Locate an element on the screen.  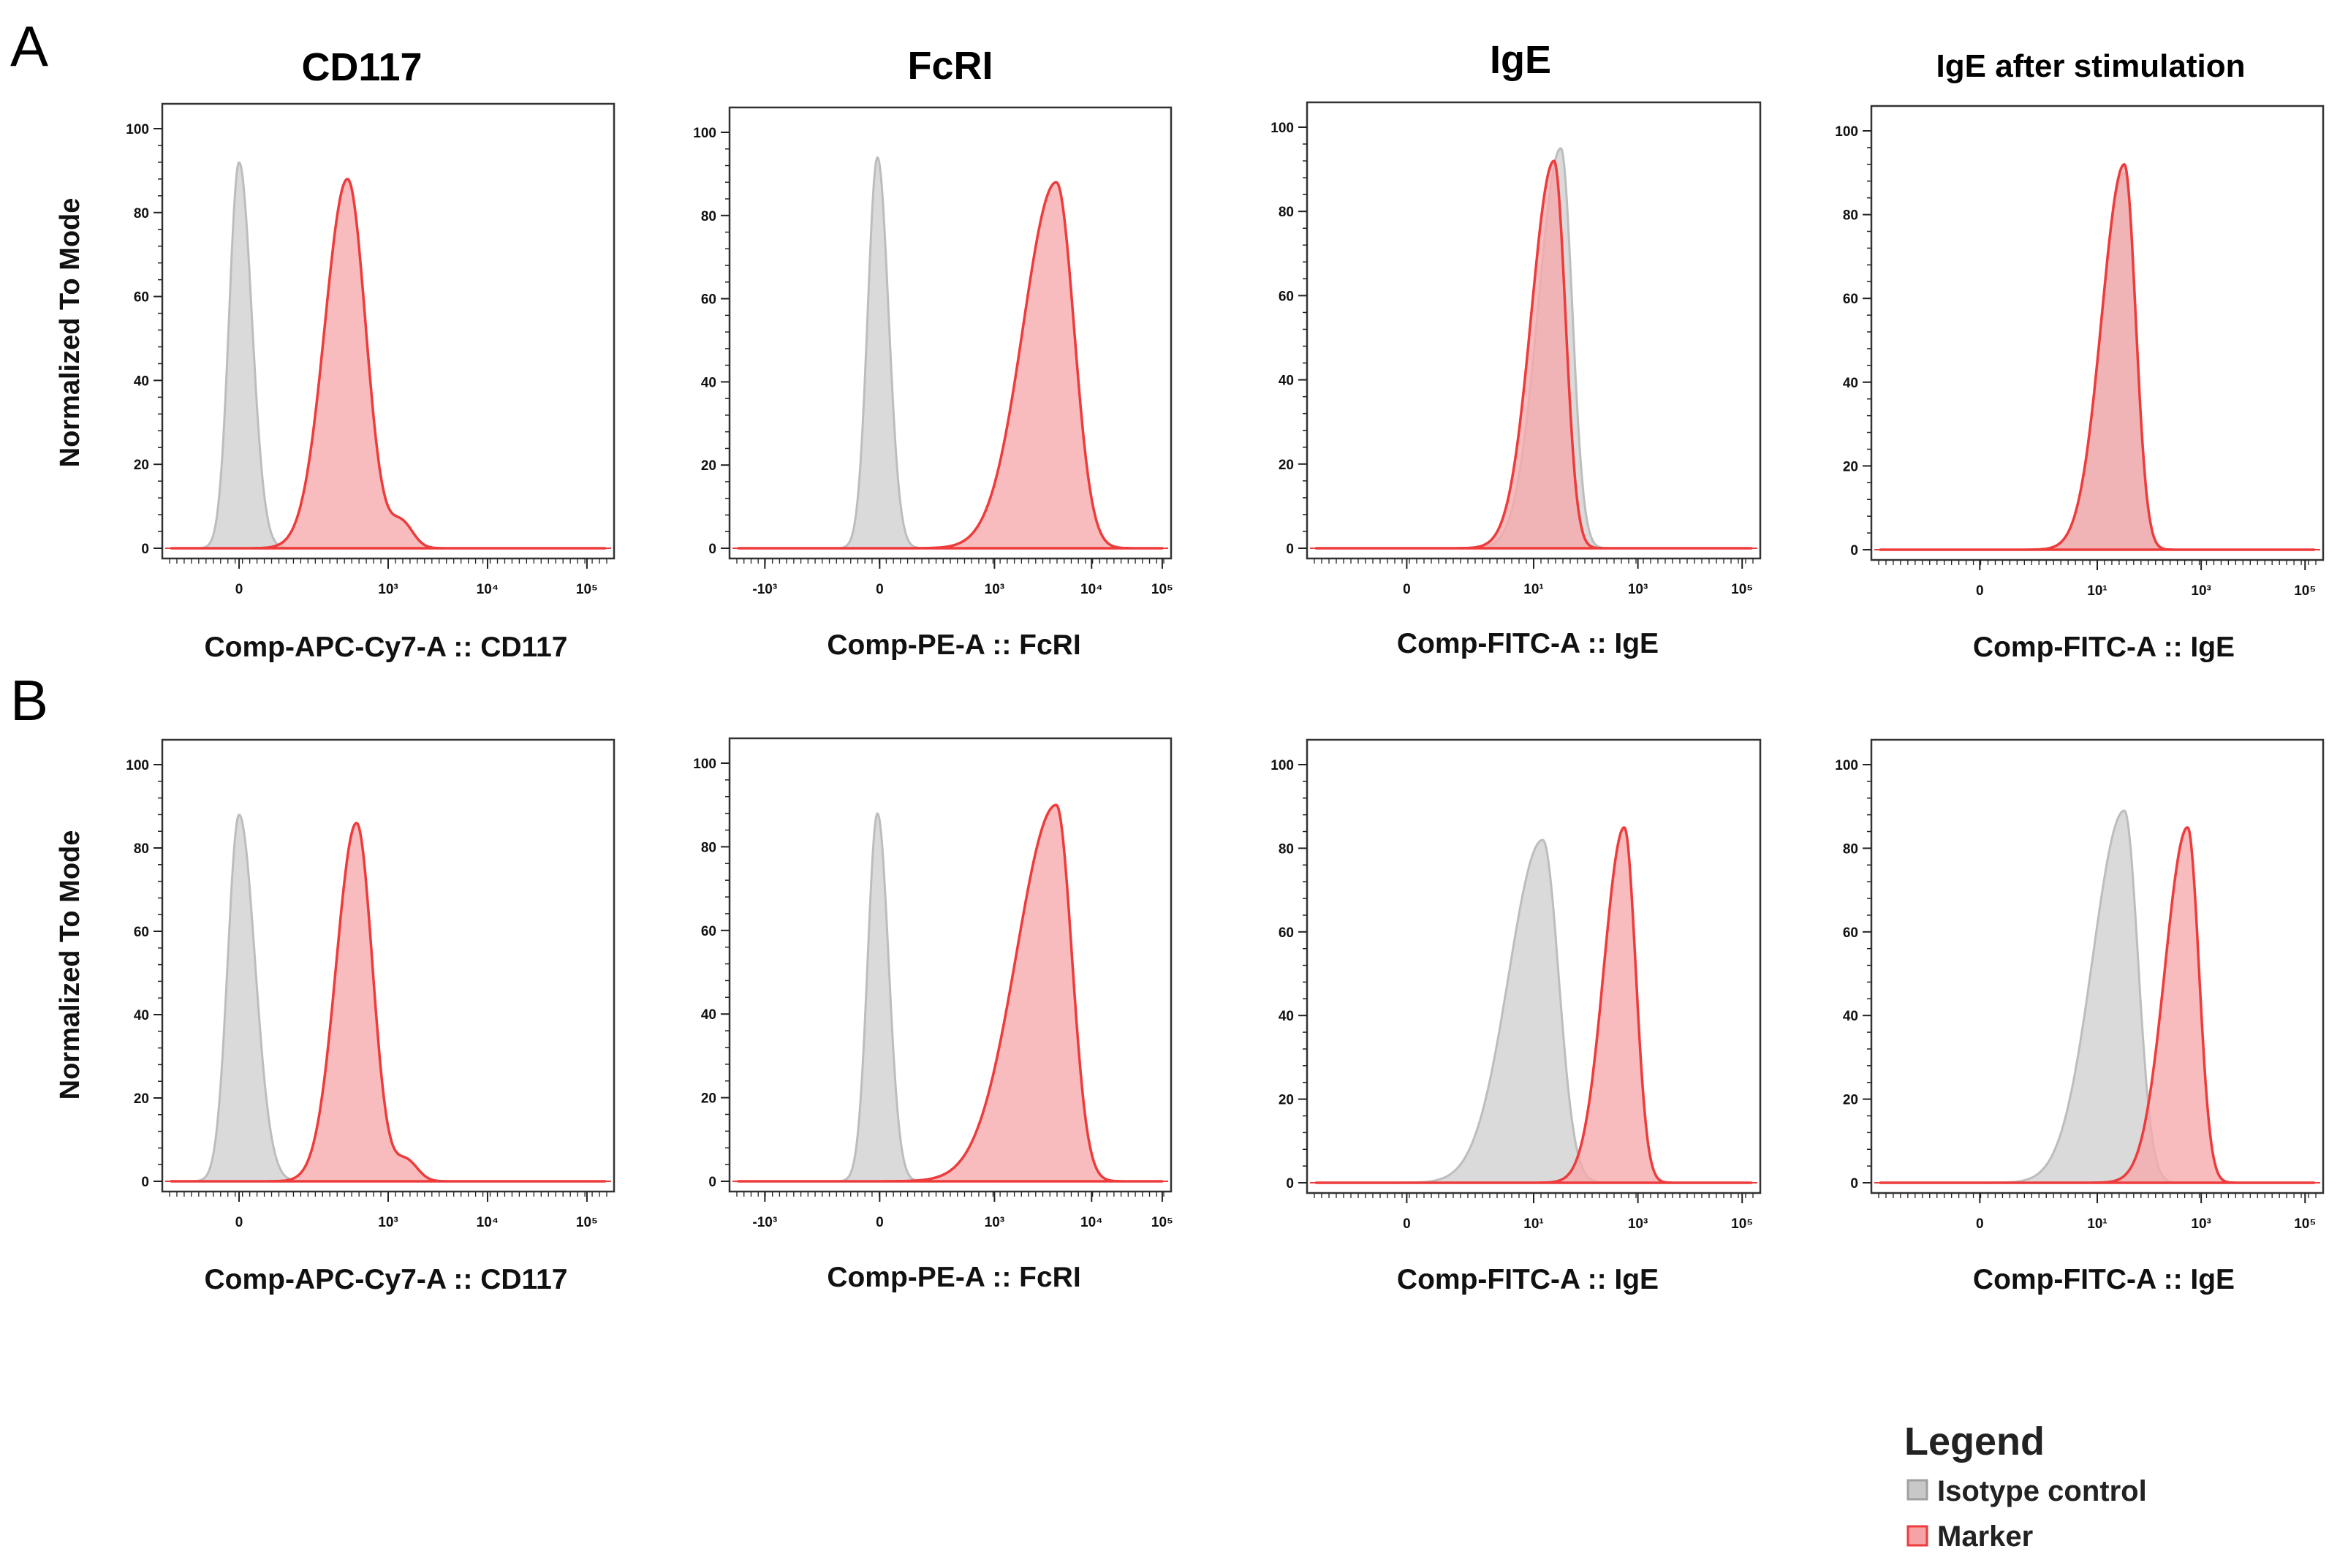
column-title-ige-after-stimulation: IgE after stimulation is located at coordinates (2091, 66).